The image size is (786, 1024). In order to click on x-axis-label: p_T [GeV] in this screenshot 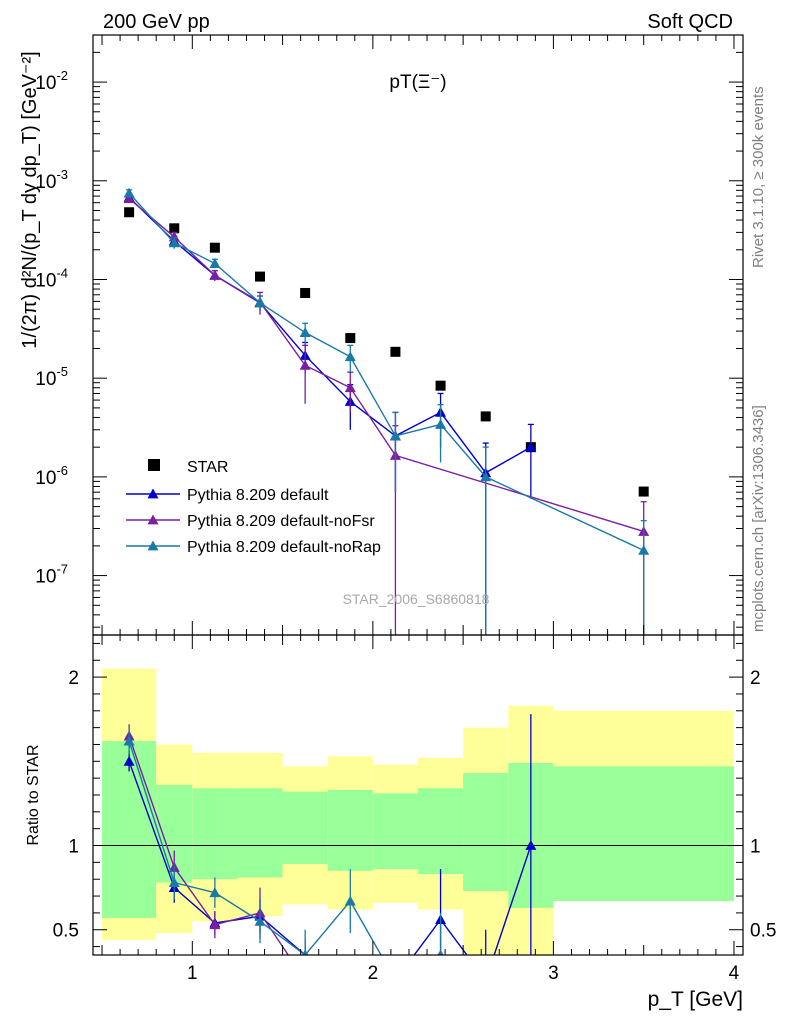, I will do `click(695, 999)`.